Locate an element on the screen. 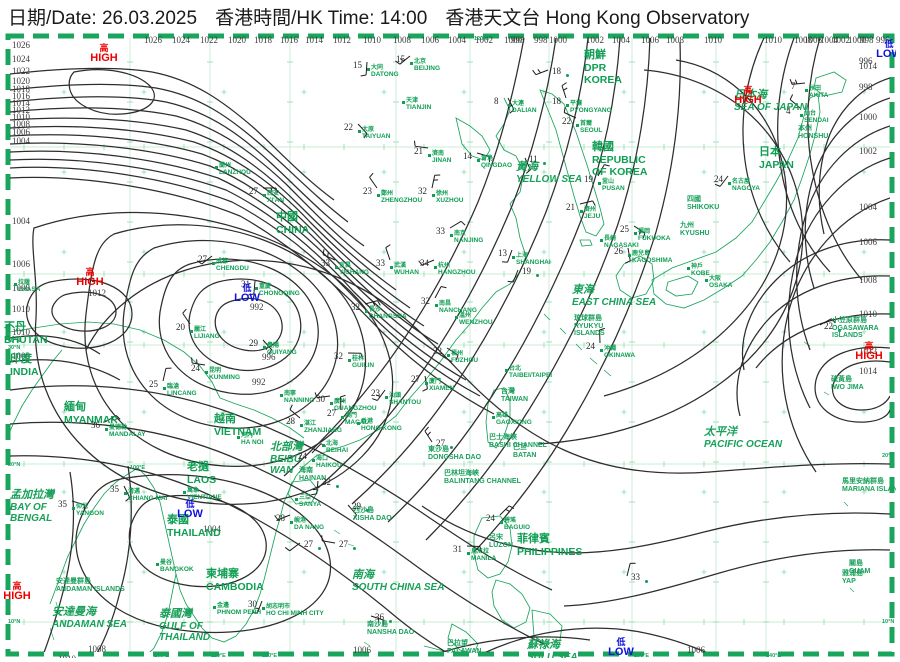 This screenshot has height=662, width=900. offshore-temperature: 33 is located at coordinates (635, 577).